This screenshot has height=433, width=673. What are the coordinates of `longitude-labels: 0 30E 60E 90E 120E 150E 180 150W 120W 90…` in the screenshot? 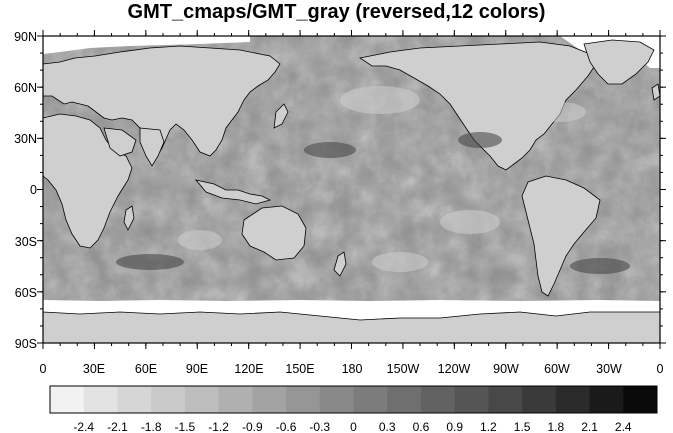 It's located at (352, 369).